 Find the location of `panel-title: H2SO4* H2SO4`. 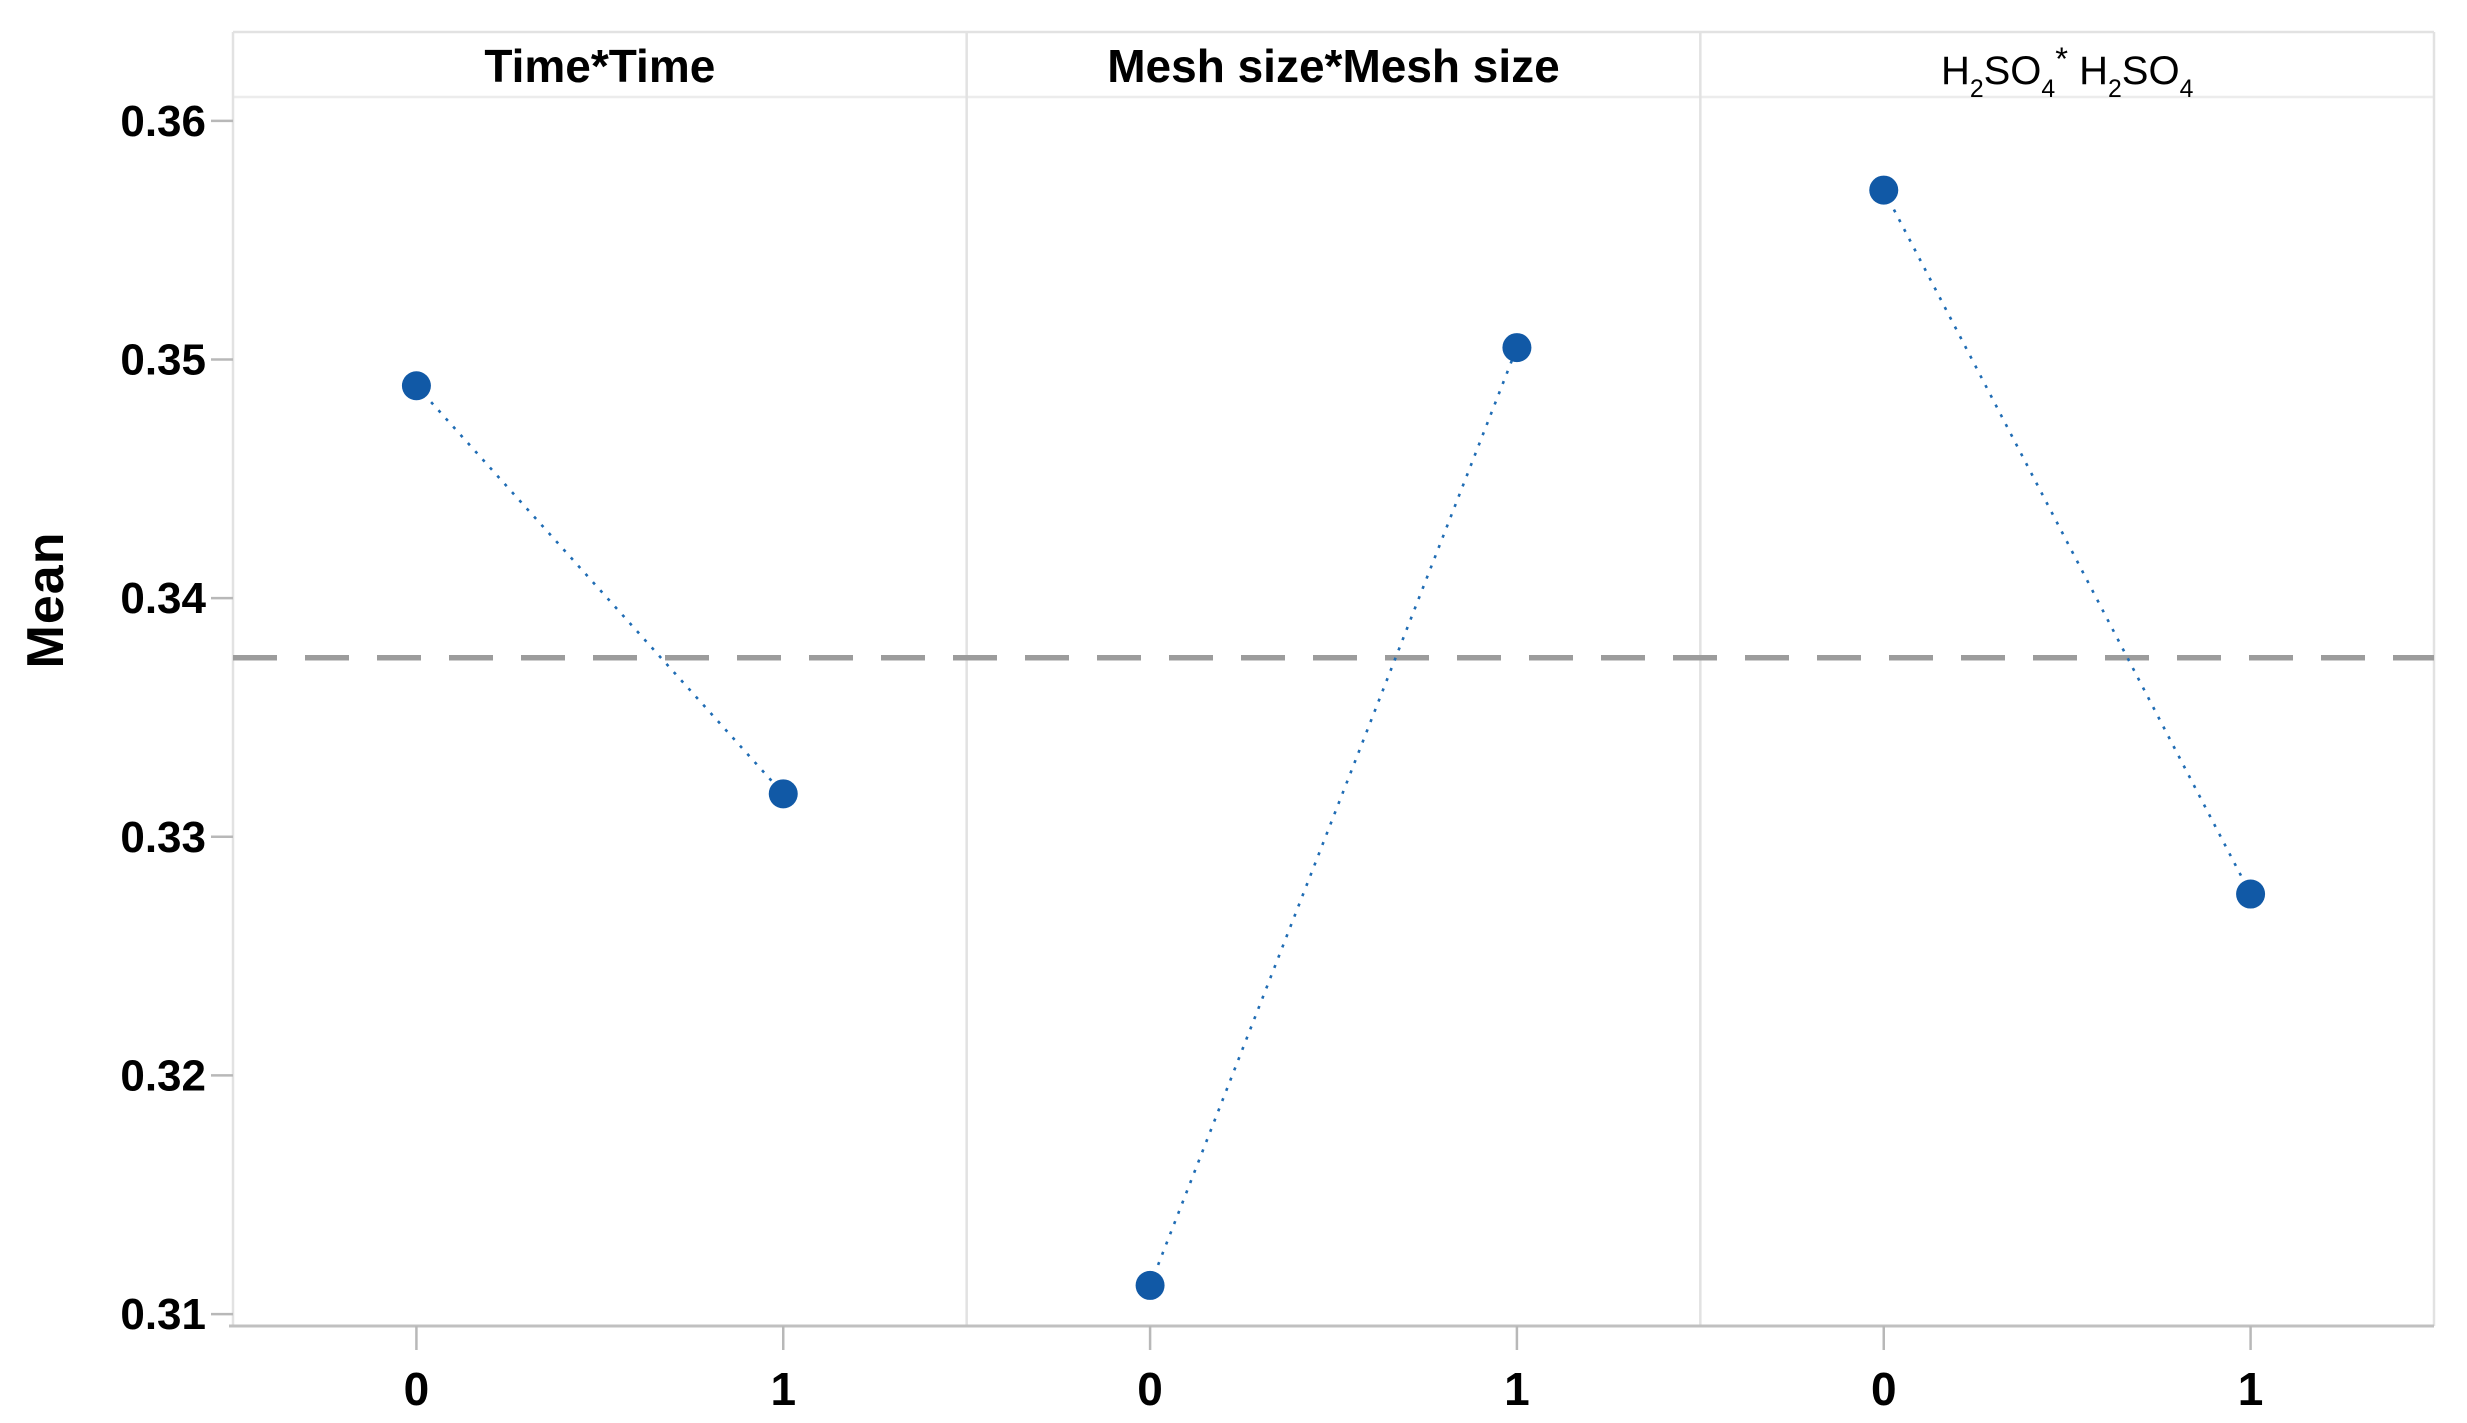

panel-title: H2SO4* H2SO4 is located at coordinates (2067, 71).